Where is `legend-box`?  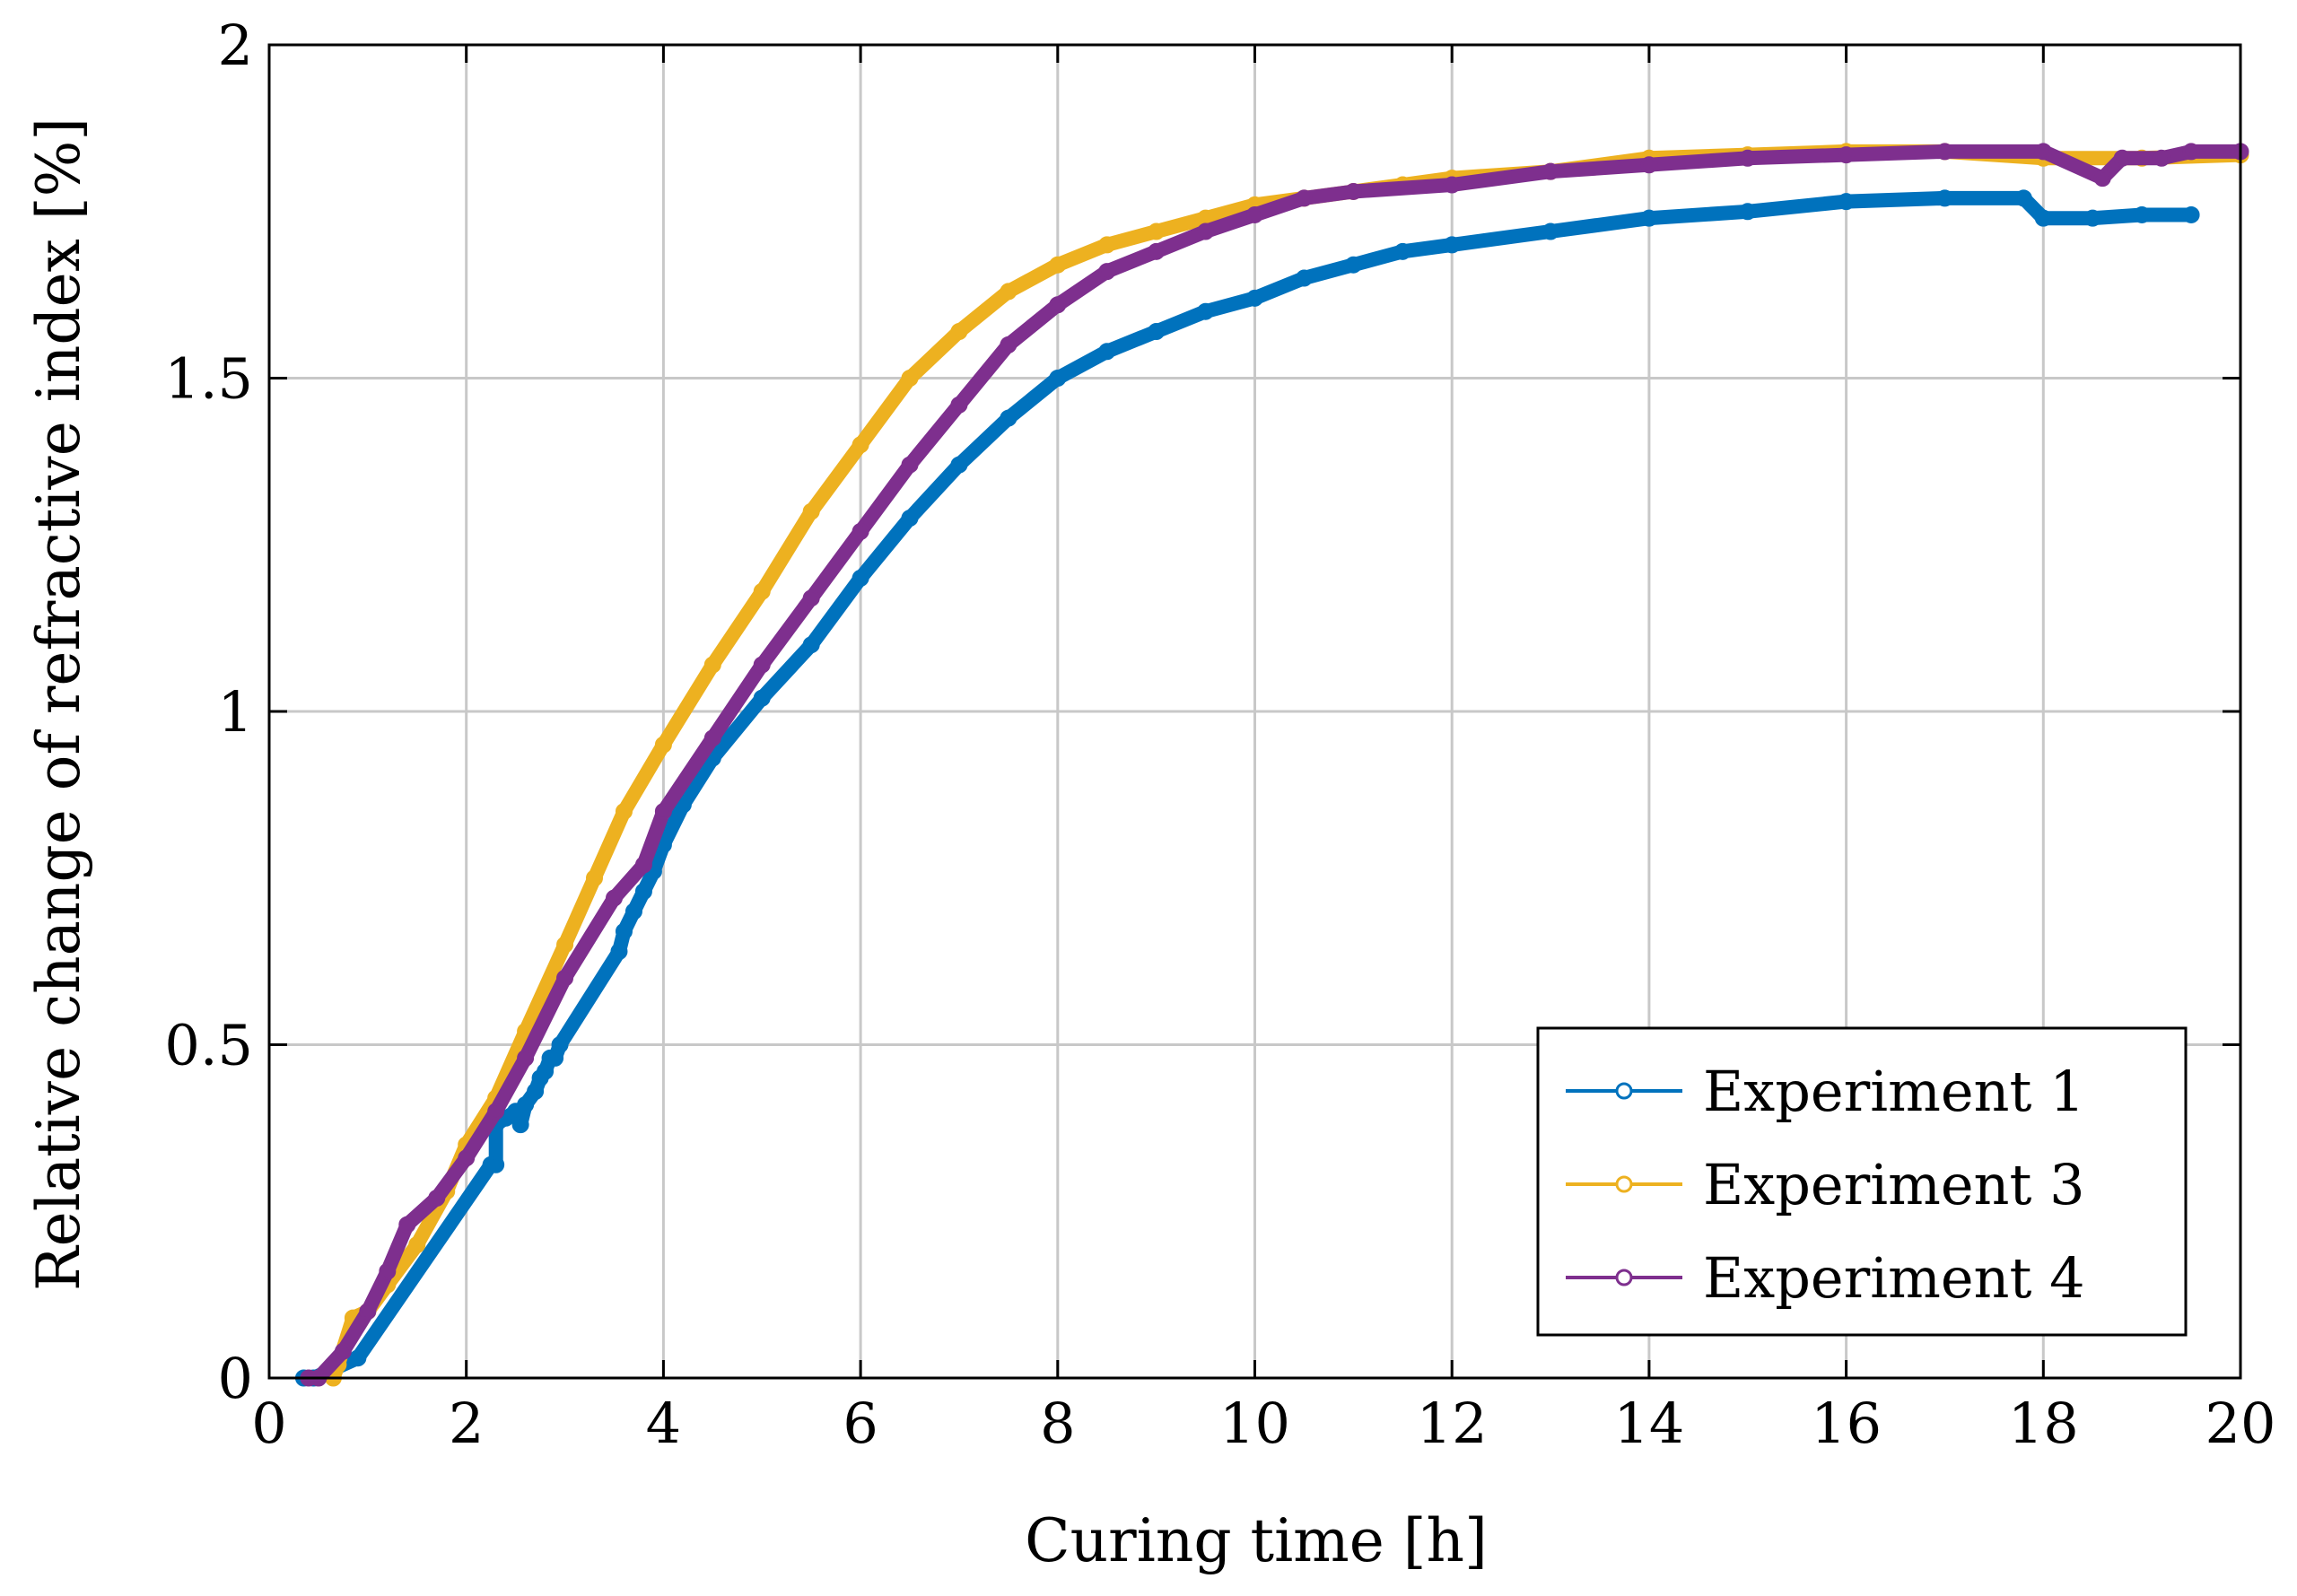
legend-box is located at coordinates (1862, 1181).